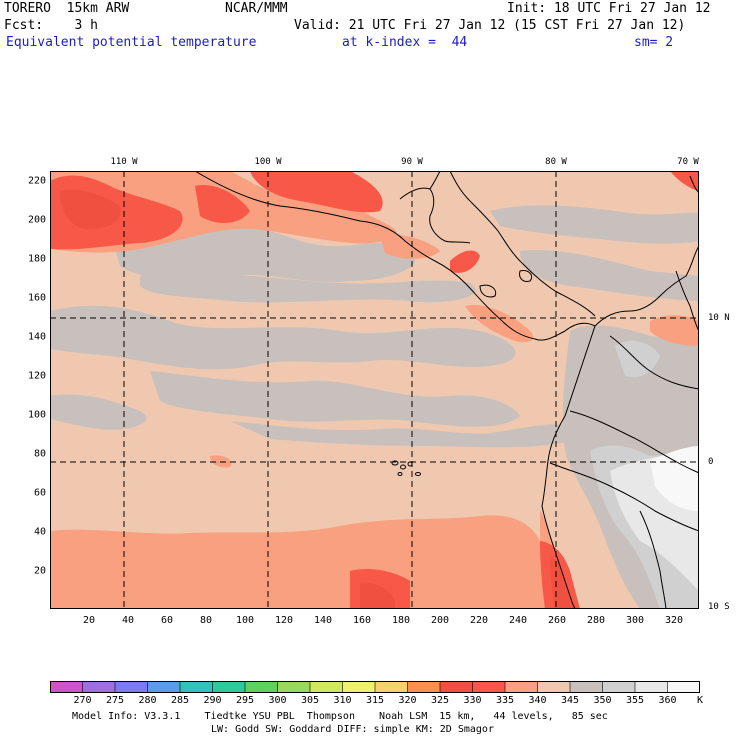 This screenshot has width=740, height=740. Describe the element at coordinates (407, 700) in the screenshot. I see `colorbar-label: 320` at that location.